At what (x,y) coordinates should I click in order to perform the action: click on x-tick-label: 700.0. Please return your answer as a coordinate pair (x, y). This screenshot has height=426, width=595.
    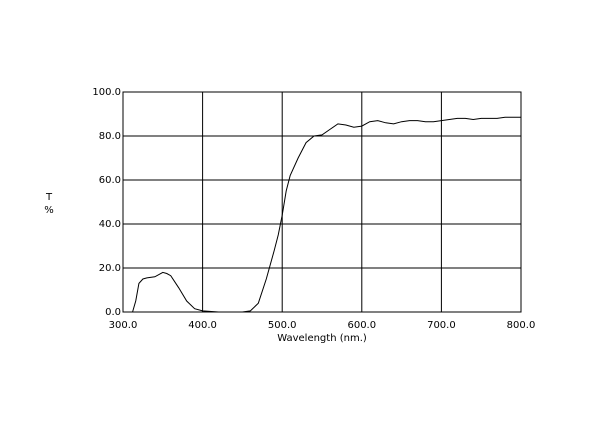
    Looking at the image, I should click on (441, 325).